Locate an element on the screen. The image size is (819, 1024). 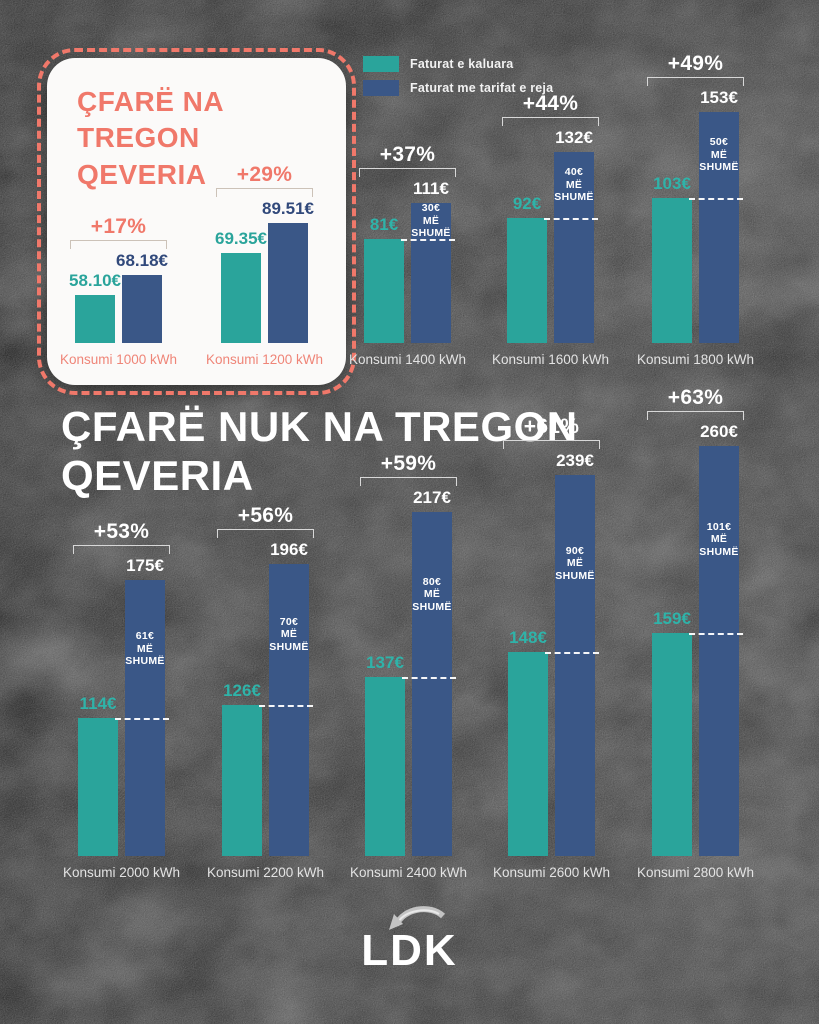
new-bill-value: 111€ is located at coordinates (431, 189).